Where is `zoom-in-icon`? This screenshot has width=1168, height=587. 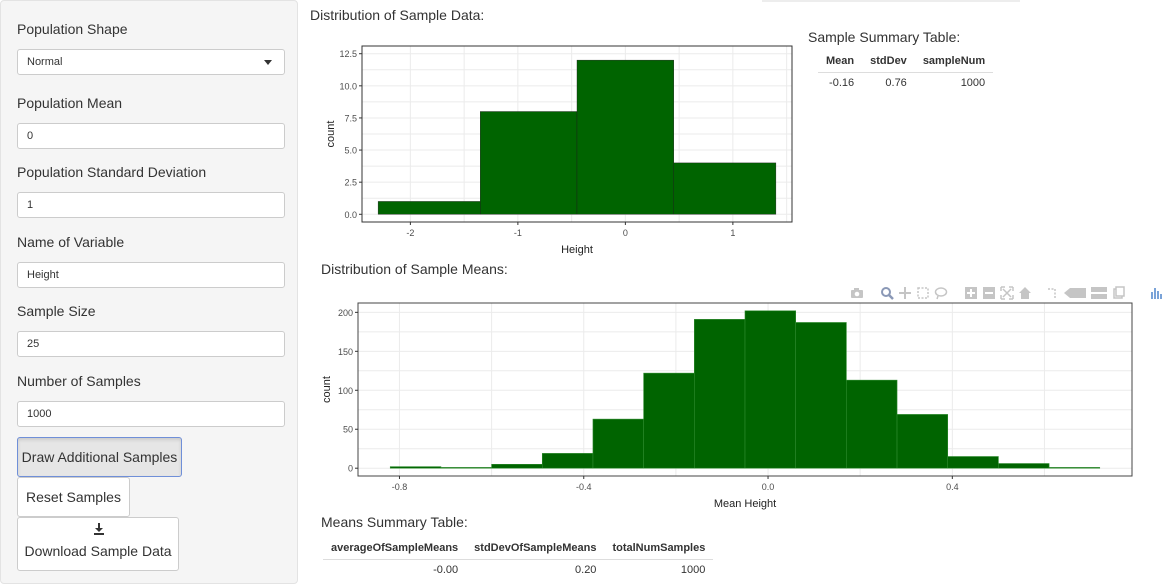
zoom-in-icon is located at coordinates (971, 293).